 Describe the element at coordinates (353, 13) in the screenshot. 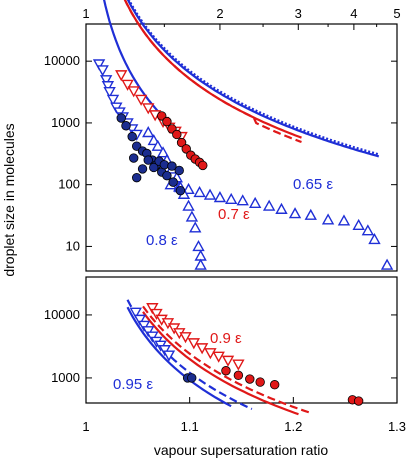

I see `top-x-tick-label: 4` at that location.